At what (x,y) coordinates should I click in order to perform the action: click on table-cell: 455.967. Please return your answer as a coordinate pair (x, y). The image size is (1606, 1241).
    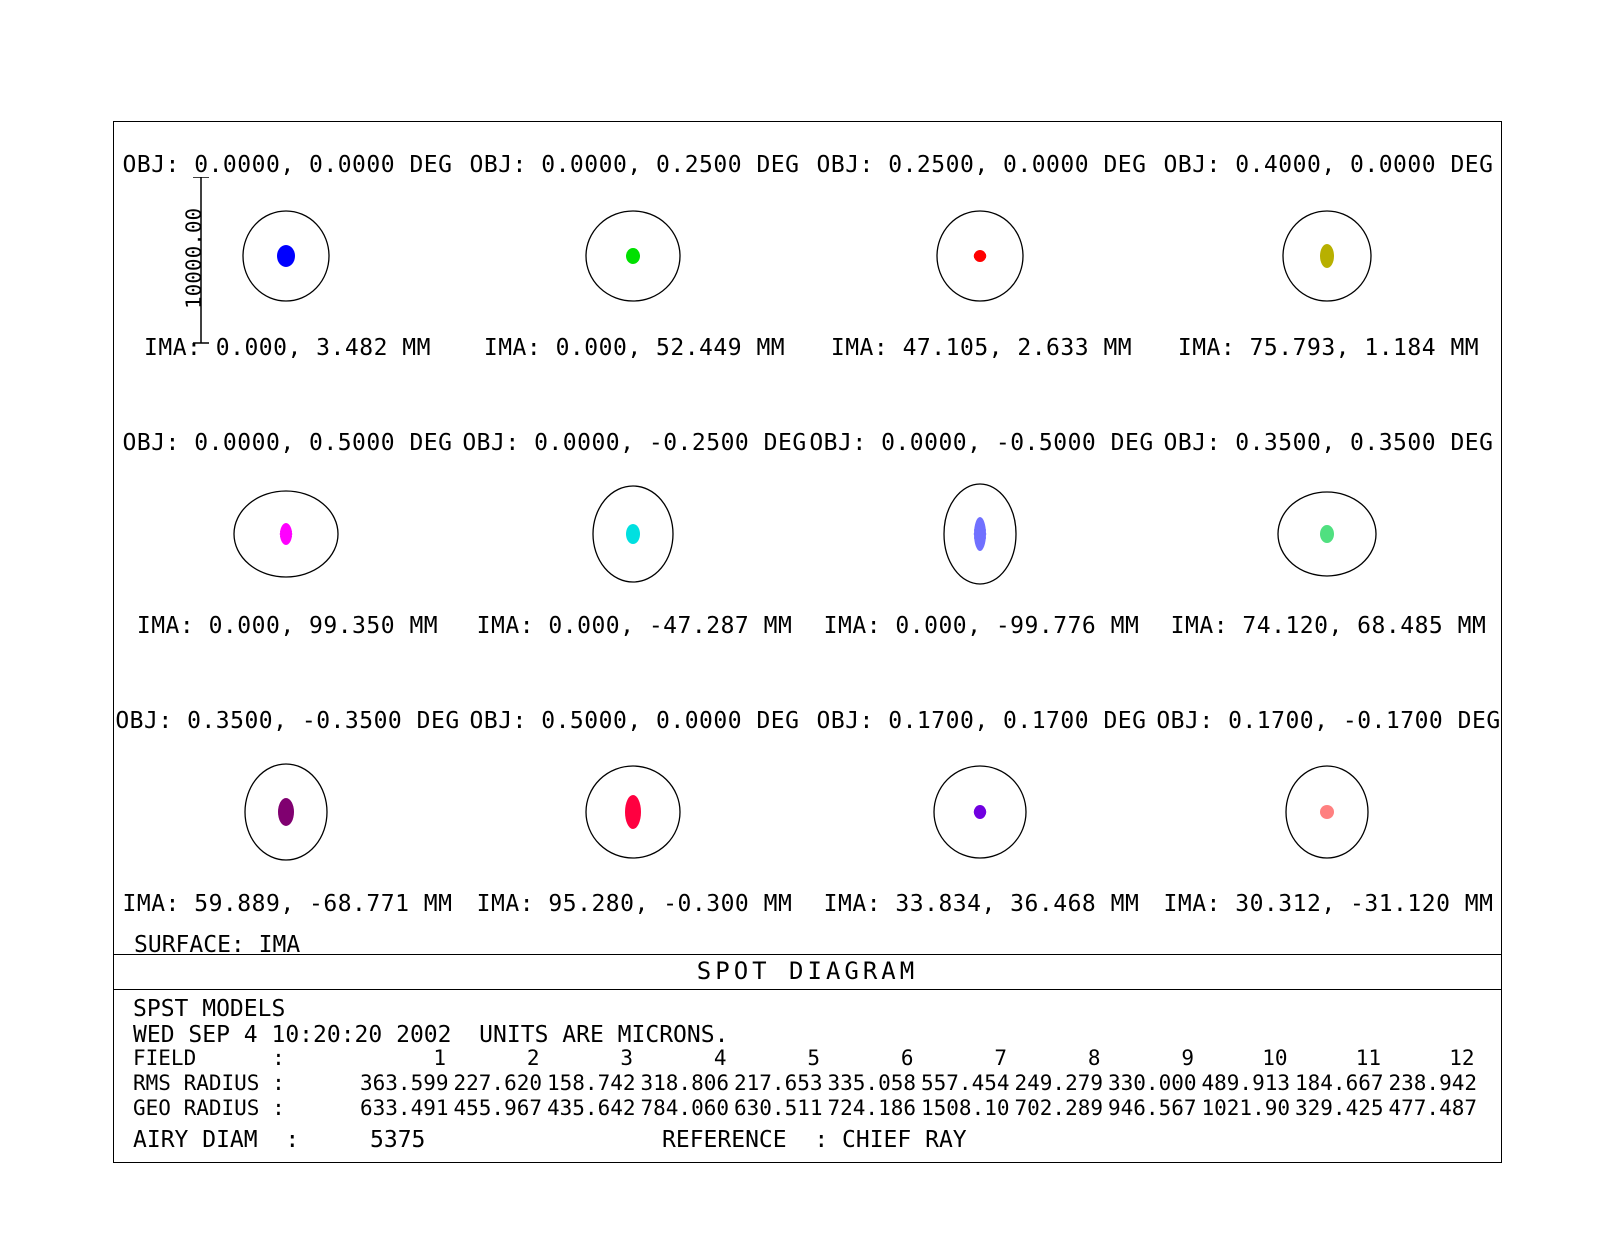
    Looking at the image, I should click on (498, 1108).